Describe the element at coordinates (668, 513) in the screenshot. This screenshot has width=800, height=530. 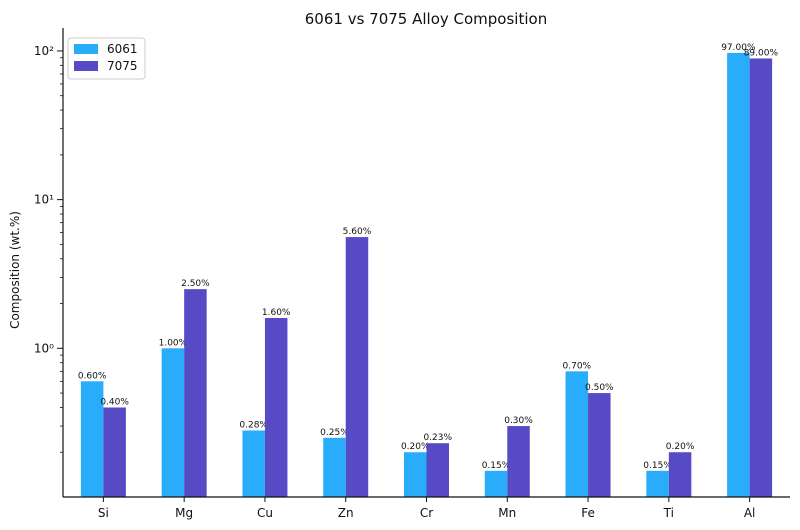
I see `x-tick-label: Ti` at that location.